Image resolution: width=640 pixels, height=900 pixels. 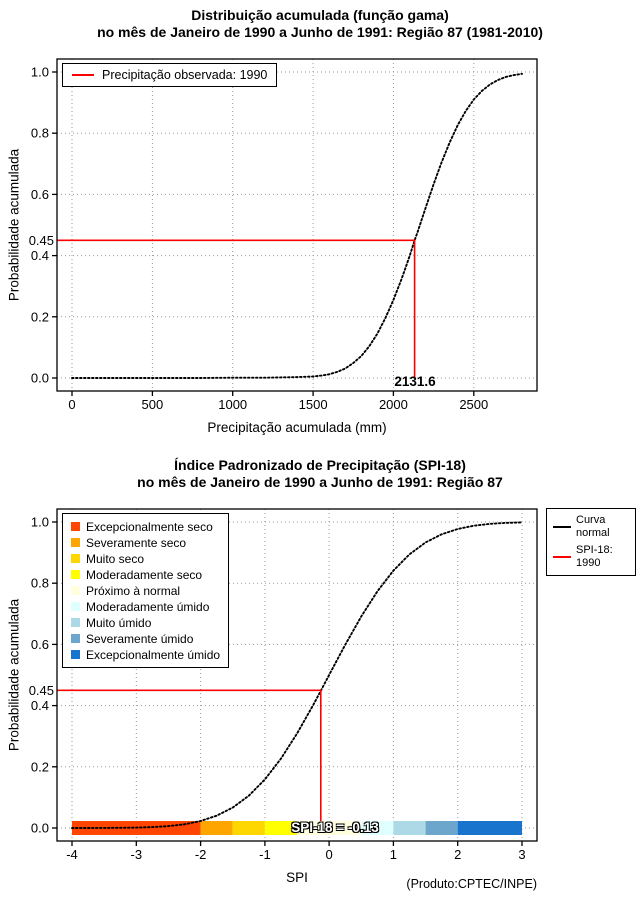 What do you see at coordinates (415, 381) in the screenshot?
I see `precipitation-value-annotation: 2131.6` at bounding box center [415, 381].